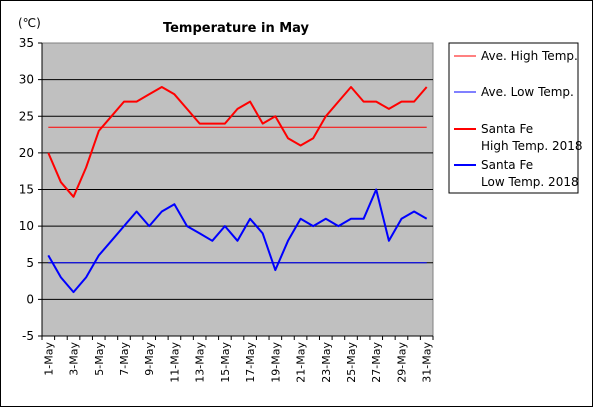 This screenshot has height=410, width=593. I want to click on x-tick-label: 25-May, so click(351, 362).